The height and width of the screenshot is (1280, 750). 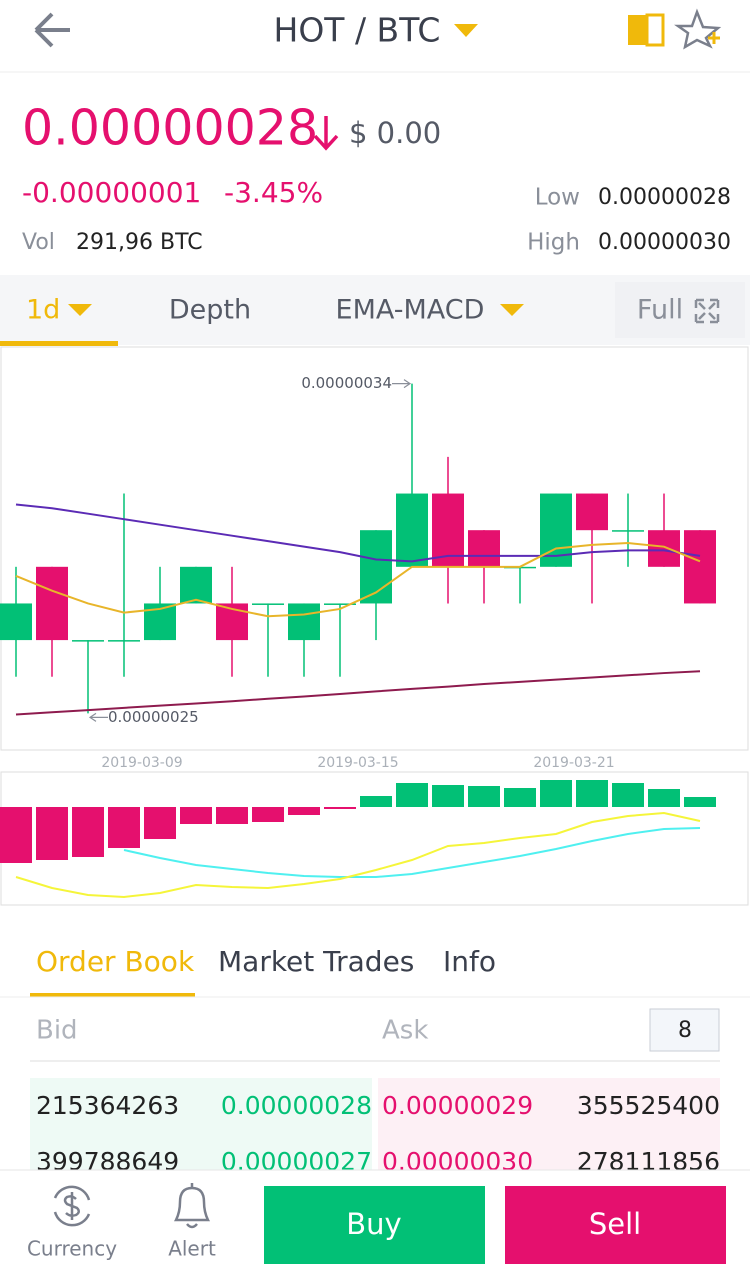 What do you see at coordinates (139, 242) in the screenshot?
I see `vol-value: 291,96 BTC` at bounding box center [139, 242].